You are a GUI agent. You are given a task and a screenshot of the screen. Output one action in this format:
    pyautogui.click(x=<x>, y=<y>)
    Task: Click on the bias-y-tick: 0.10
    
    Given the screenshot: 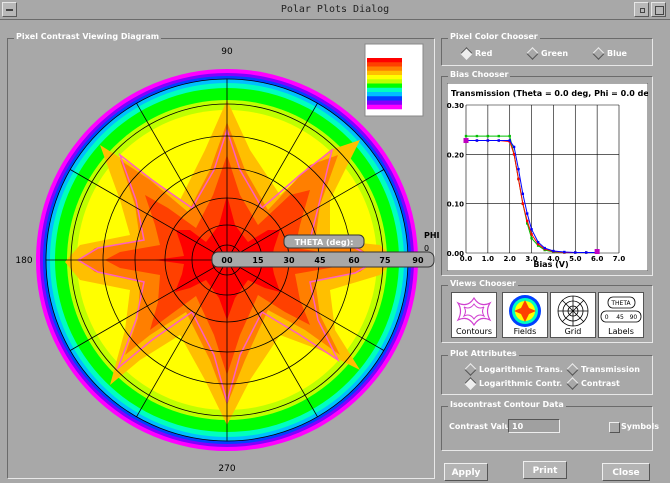 What is the action you would take?
    pyautogui.click(x=455, y=205)
    